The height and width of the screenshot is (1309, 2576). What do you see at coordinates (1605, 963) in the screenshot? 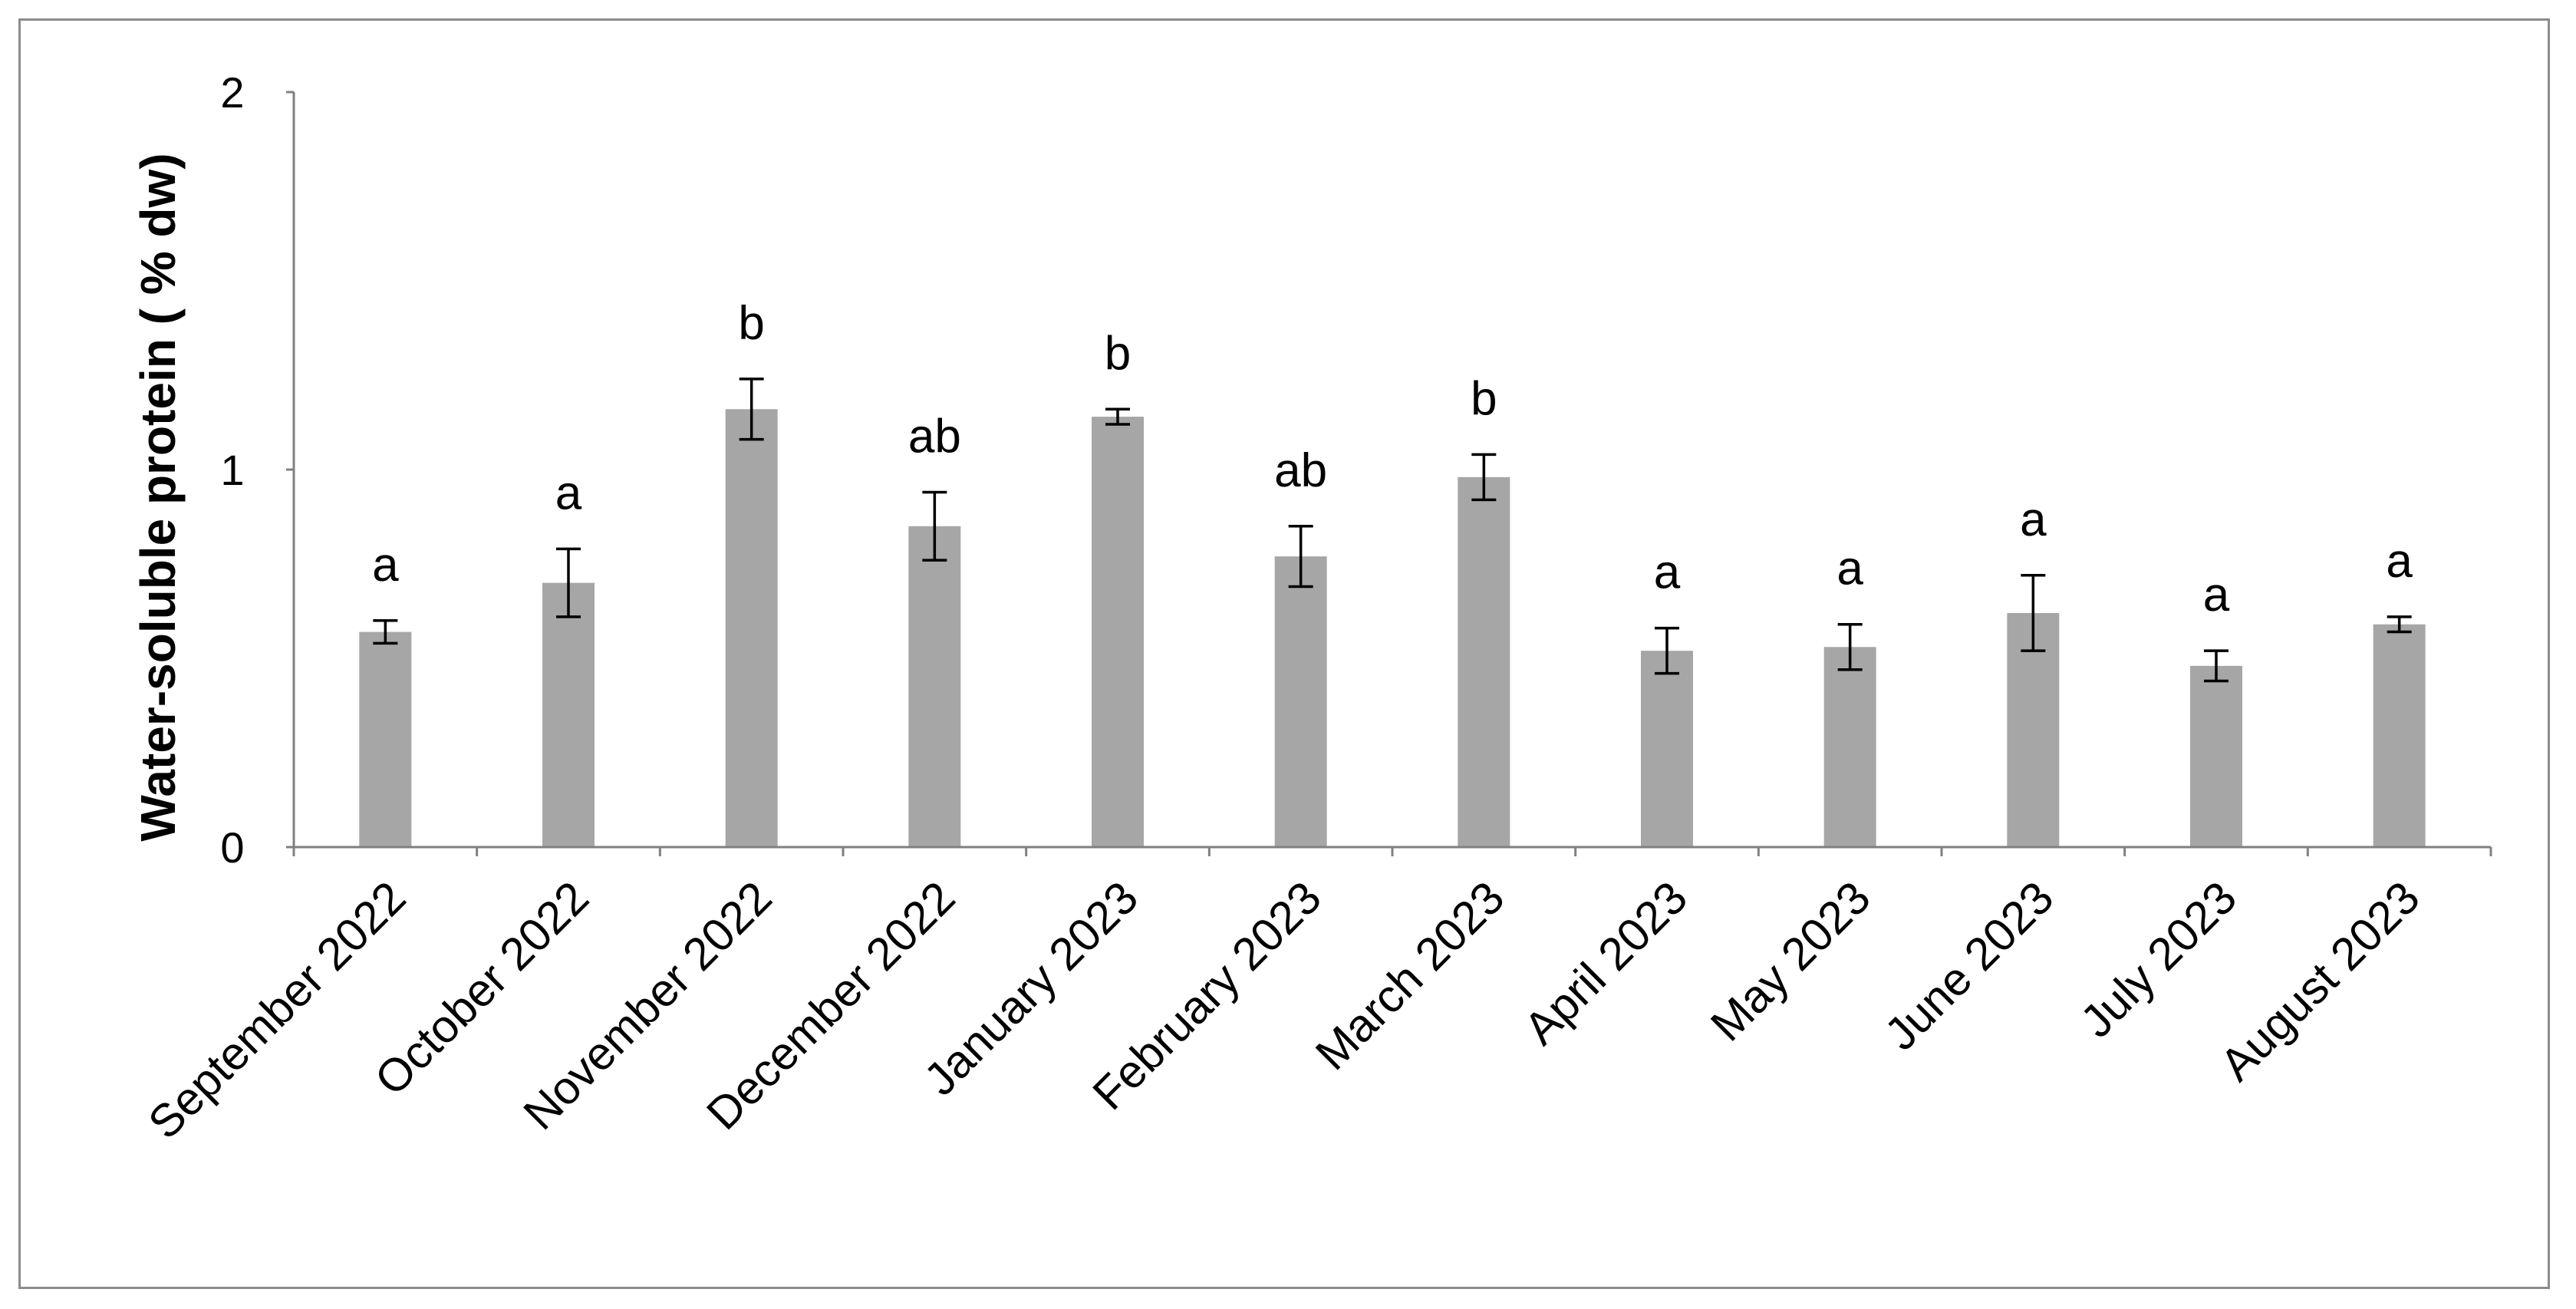
I see `x-tick-label: April 2023` at bounding box center [1605, 963].